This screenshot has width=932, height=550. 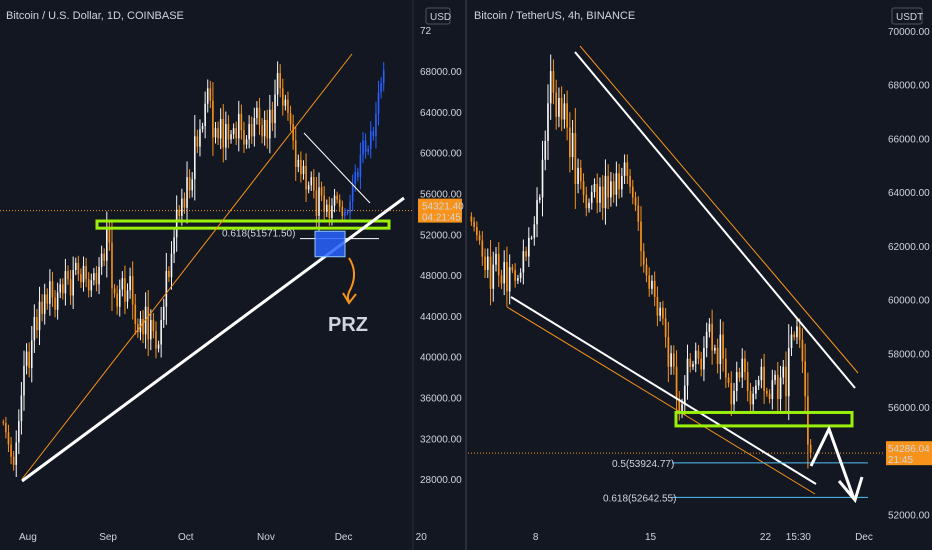 I want to click on right-time-axis: 8 15 22 15:30 Dec, so click(x=703, y=537).